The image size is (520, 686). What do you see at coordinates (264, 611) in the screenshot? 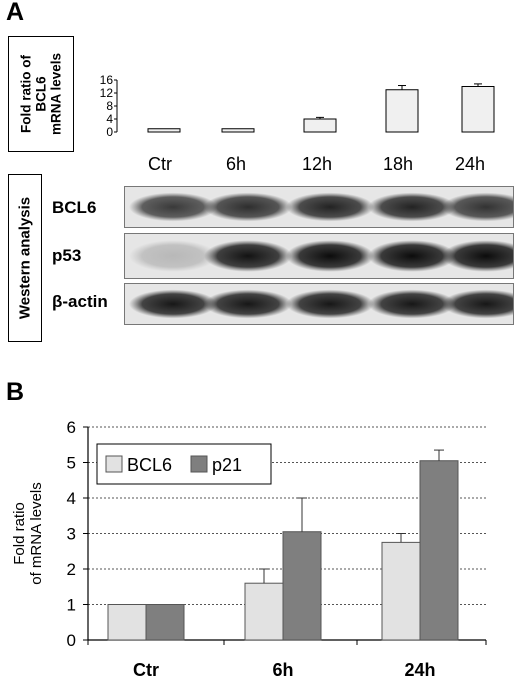
I see `bar-BCL6-6h` at bounding box center [264, 611].